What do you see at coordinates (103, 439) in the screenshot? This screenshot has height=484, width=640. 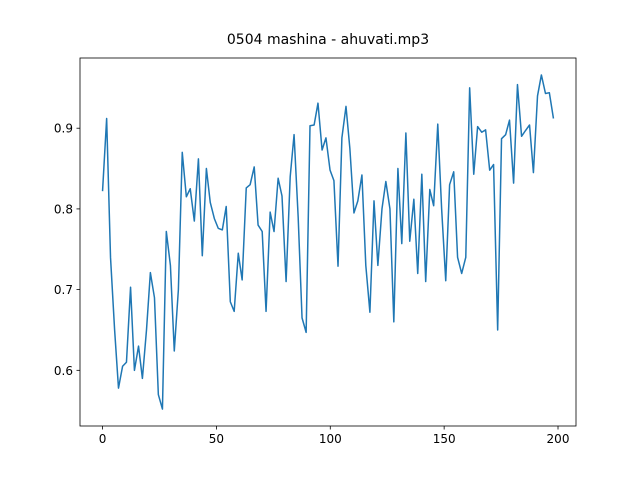 I see `x-tick-label: 0` at bounding box center [103, 439].